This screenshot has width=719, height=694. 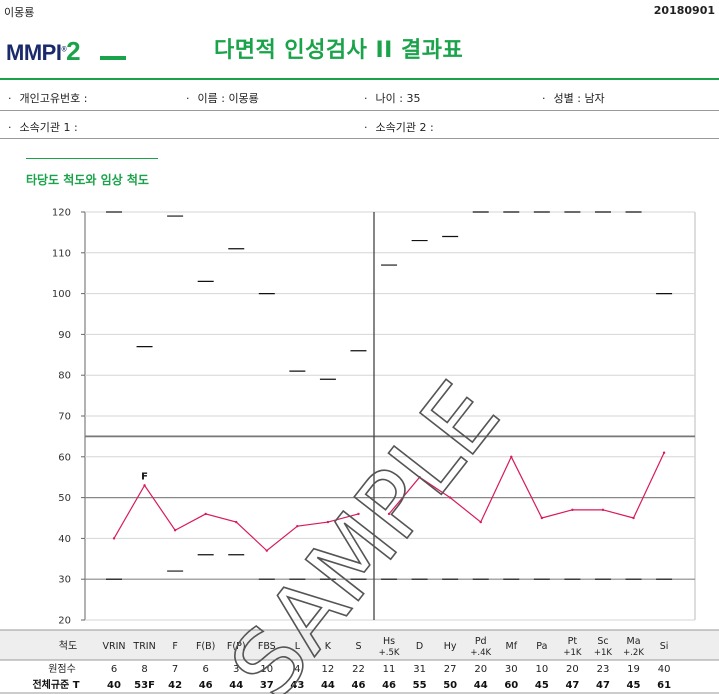 I want to click on y-tick-label: 50, so click(x=64, y=498).